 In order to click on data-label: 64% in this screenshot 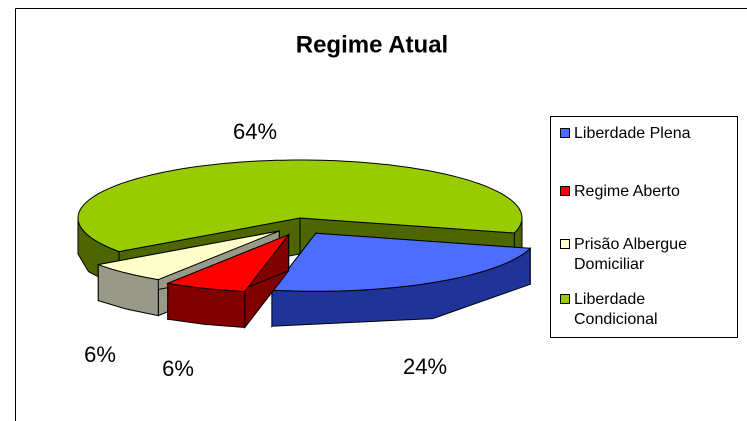, I will do `click(255, 131)`.